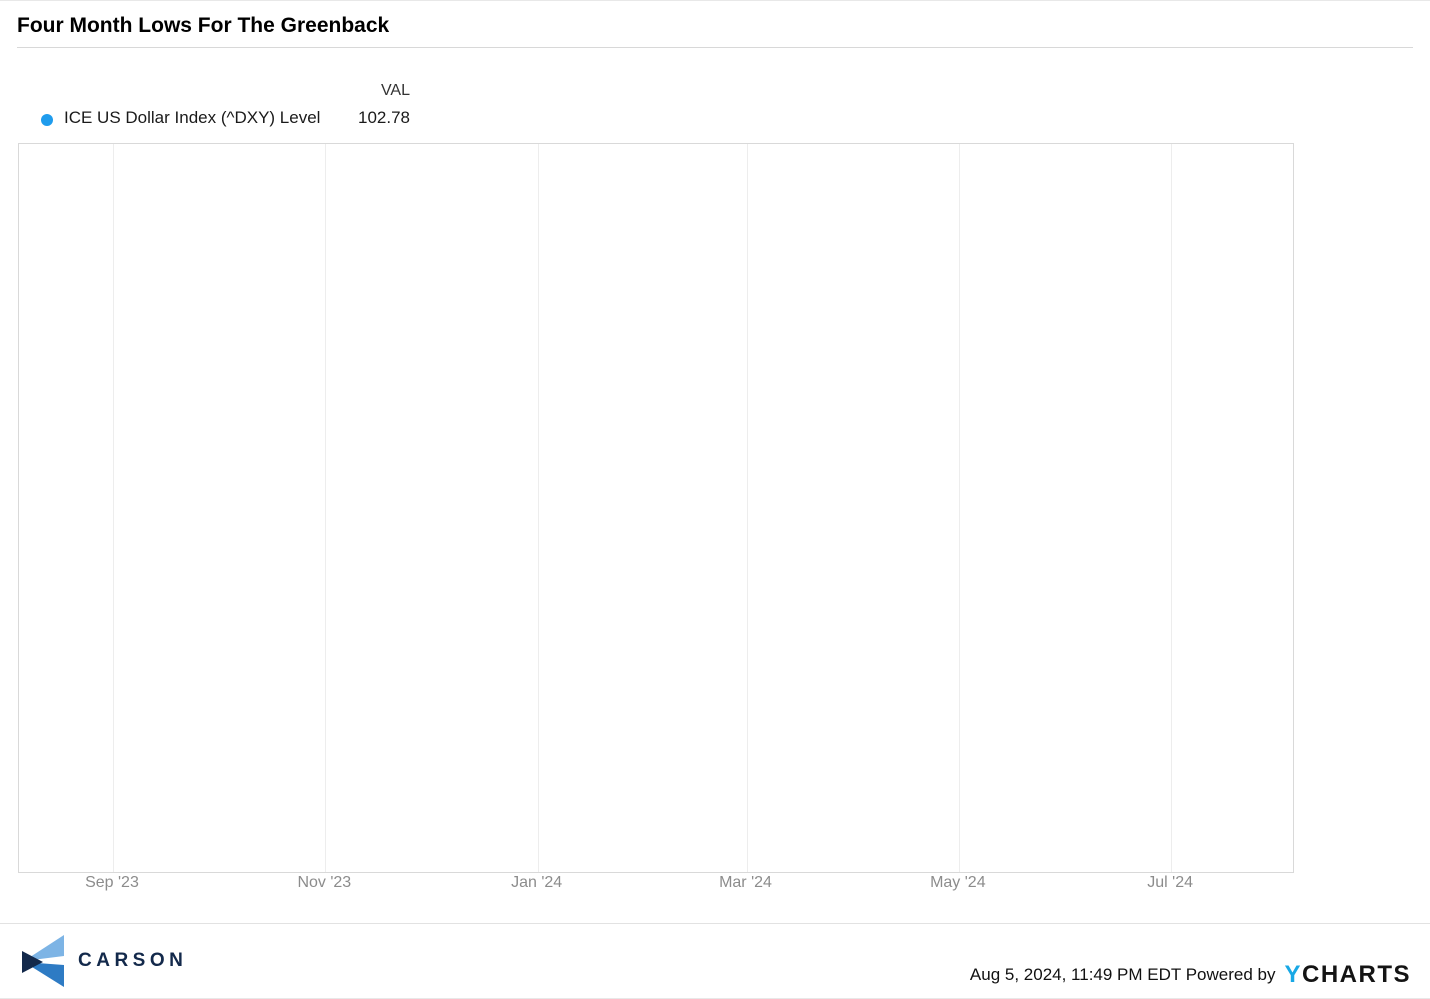  I want to click on legend-val-value: 102.78, so click(384, 117).